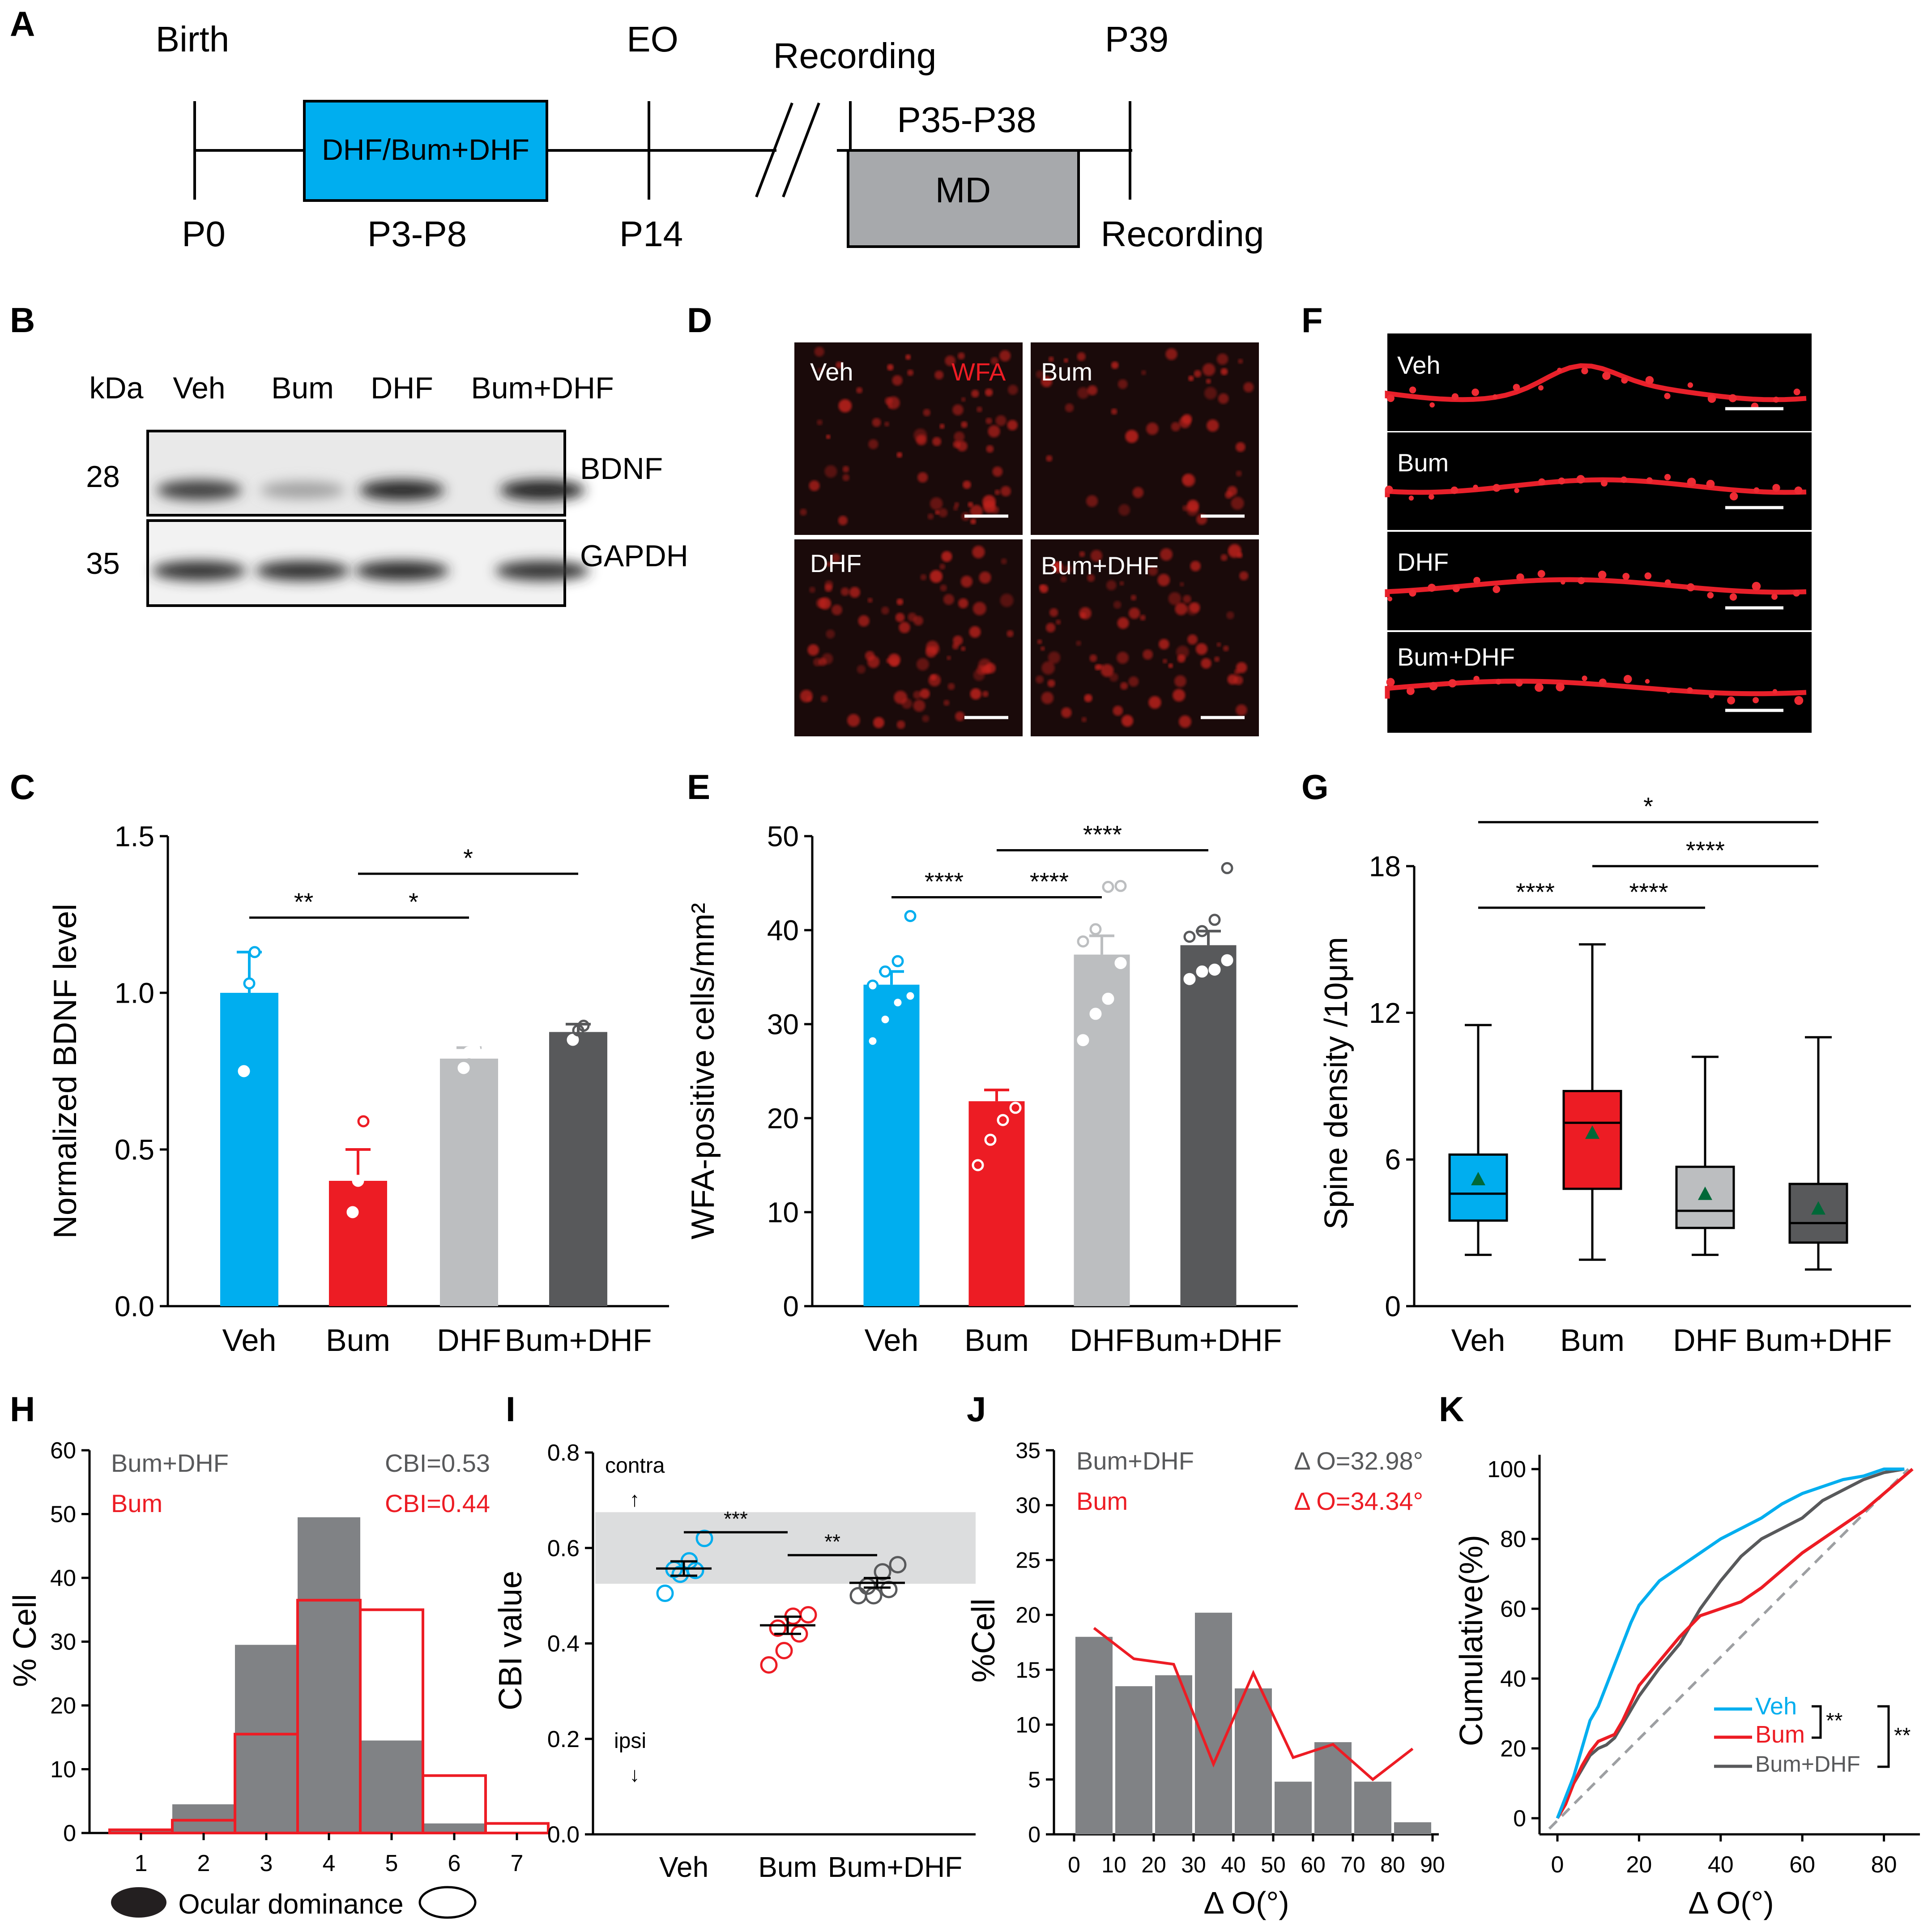 This screenshot has height=1927, width=1932. Describe the element at coordinates (831, 372) in the screenshot. I see `d-label-veh: Veh` at that location.